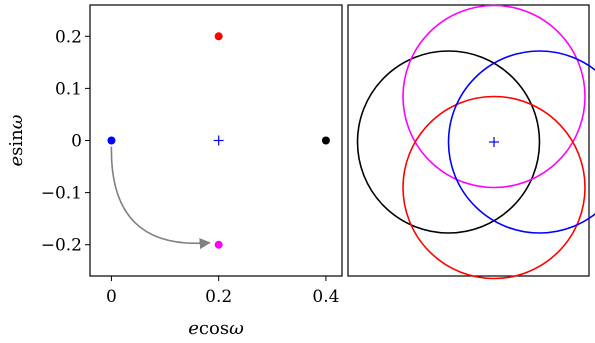 This screenshot has width=595, height=343. What do you see at coordinates (61, 246) in the screenshot?
I see `y-tick-label: −0.2` at bounding box center [61, 246].